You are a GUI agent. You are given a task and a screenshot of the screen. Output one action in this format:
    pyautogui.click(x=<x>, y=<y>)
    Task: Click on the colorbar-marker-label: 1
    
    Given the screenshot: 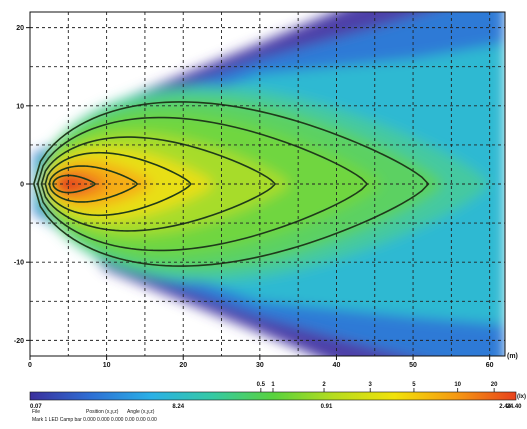 What is the action you would take?
    pyautogui.click(x=273, y=385)
    